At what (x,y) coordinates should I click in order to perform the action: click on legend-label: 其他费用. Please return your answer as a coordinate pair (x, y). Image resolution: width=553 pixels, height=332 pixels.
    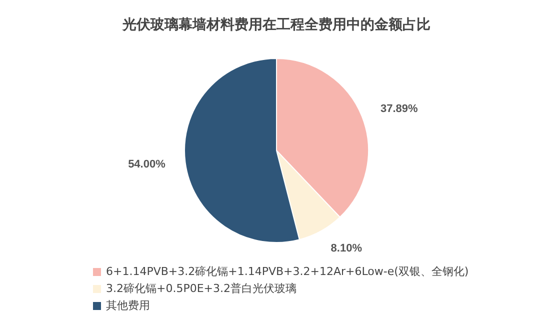
    Looking at the image, I should click on (128, 306).